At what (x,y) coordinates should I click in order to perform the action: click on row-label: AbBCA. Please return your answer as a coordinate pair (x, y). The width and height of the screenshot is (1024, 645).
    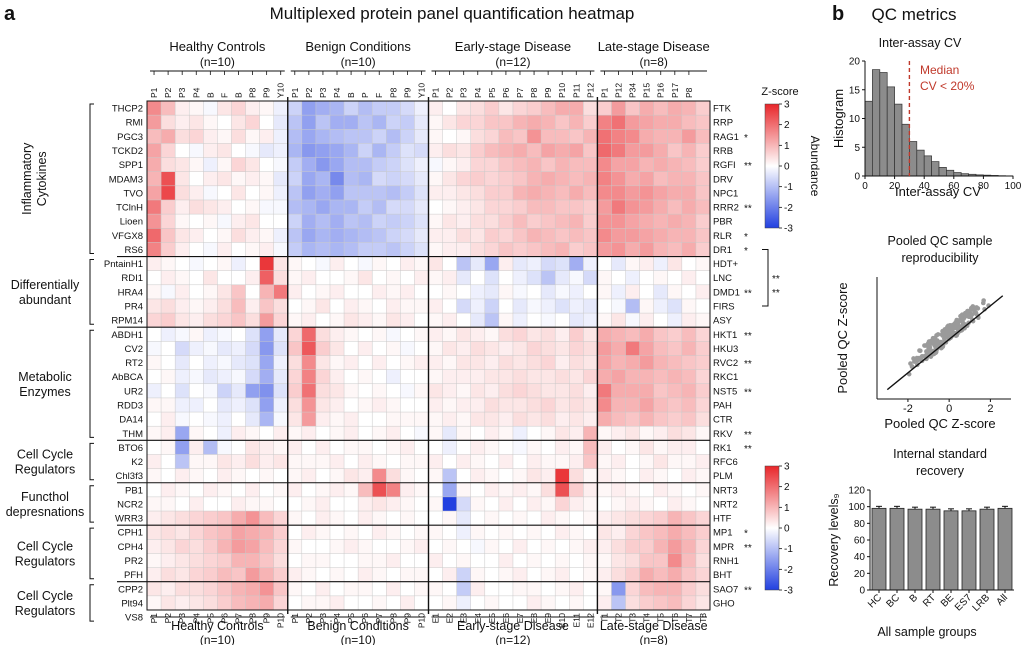
    Looking at the image, I should click on (128, 377).